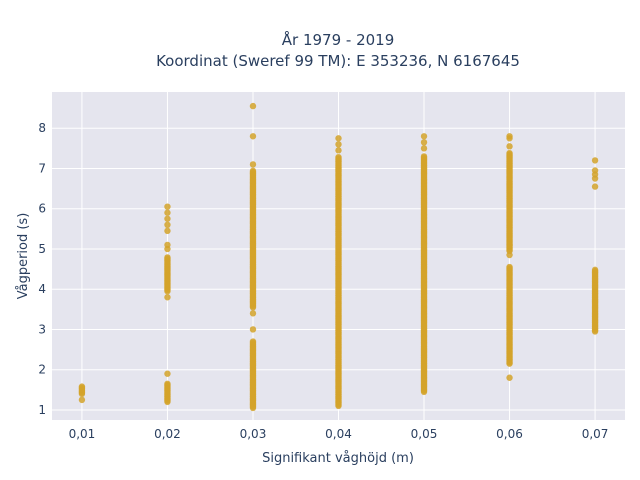 The width and height of the screenshot is (640, 480). Describe the element at coordinates (338, 39) in the screenshot. I see `chart-title-line-1: År 1979 - 2019` at that location.